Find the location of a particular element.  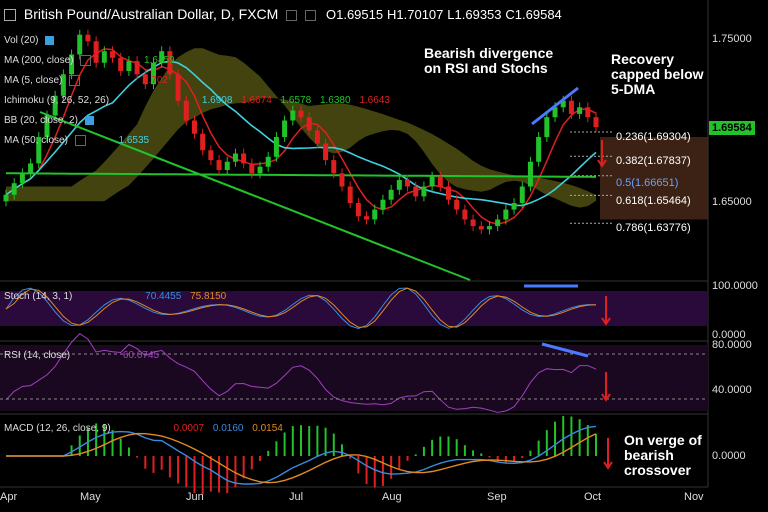

macd-line is located at coordinates (301, 455).